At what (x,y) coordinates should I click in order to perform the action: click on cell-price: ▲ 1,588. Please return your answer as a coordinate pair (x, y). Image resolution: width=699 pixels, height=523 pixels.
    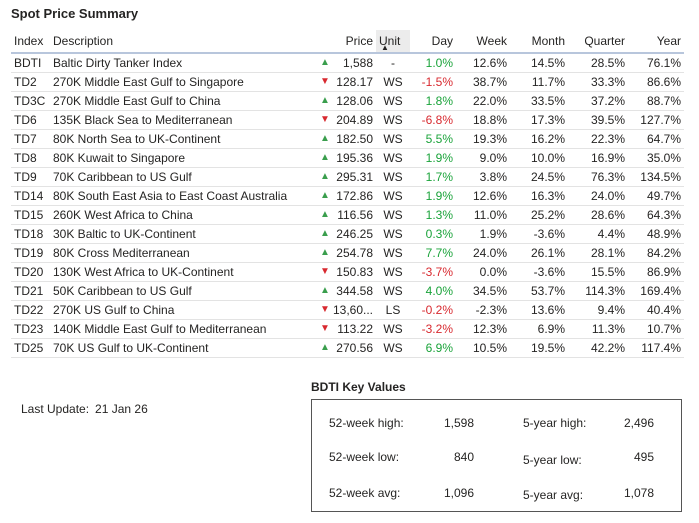
    Looking at the image, I should click on (347, 63).